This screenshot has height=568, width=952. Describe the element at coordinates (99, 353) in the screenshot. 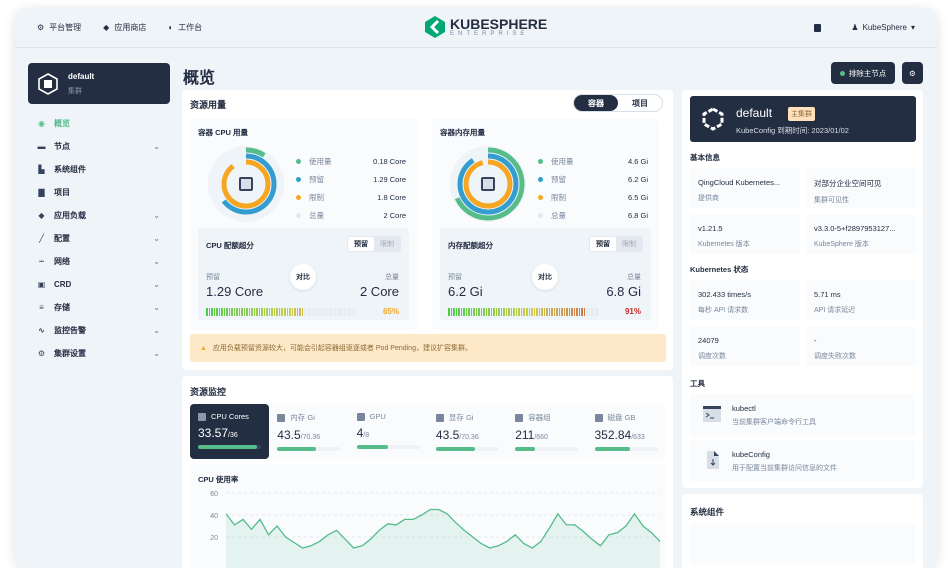

I see `sidebar-item: ⚙集群设置⌄` at that location.